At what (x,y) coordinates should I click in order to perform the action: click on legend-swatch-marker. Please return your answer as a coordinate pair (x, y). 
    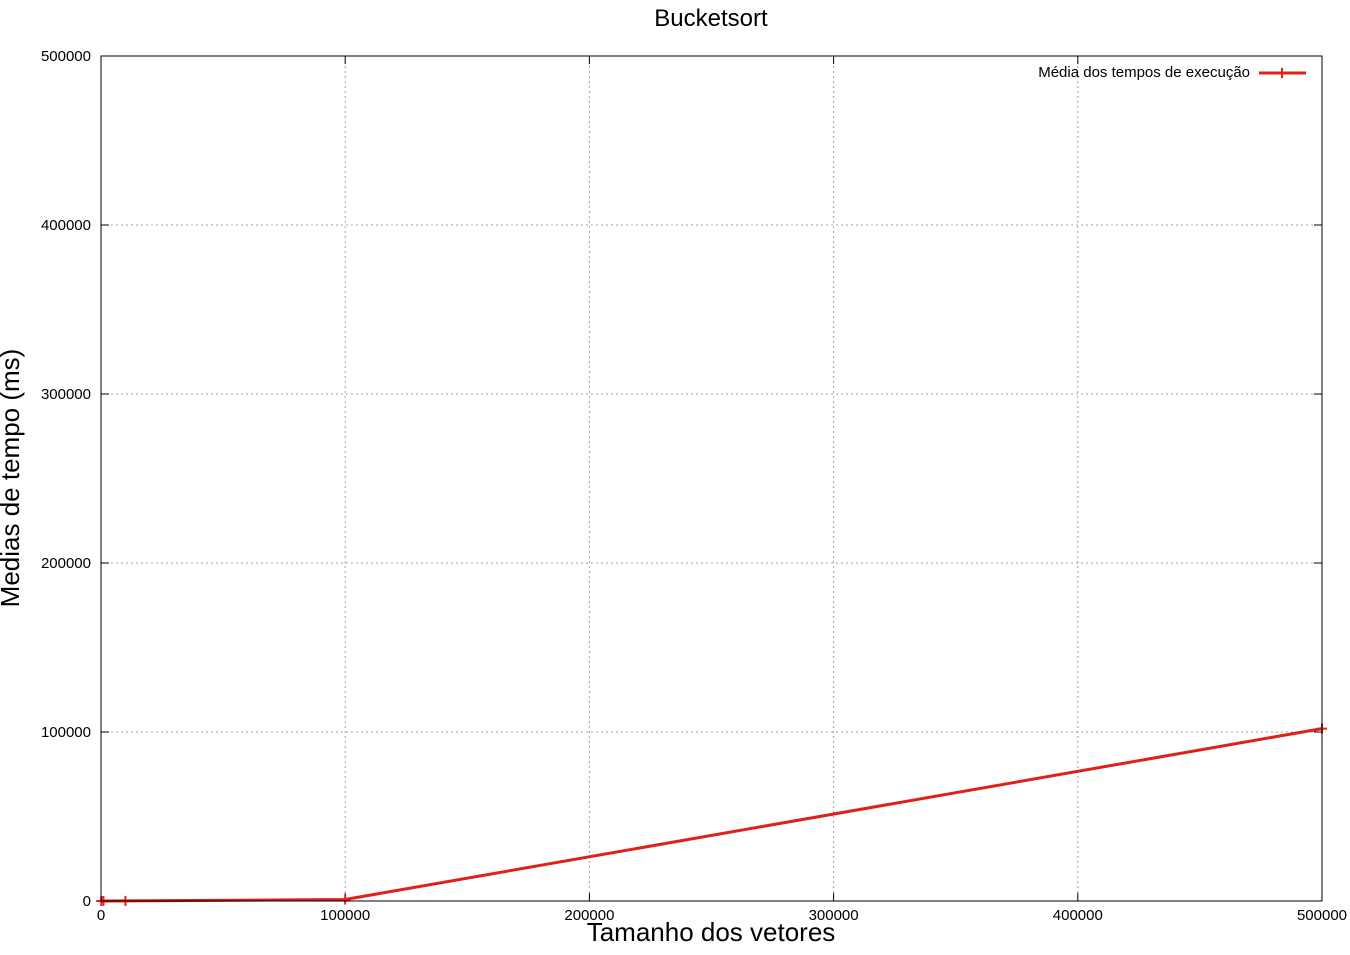
    Looking at the image, I should click on (1282, 73).